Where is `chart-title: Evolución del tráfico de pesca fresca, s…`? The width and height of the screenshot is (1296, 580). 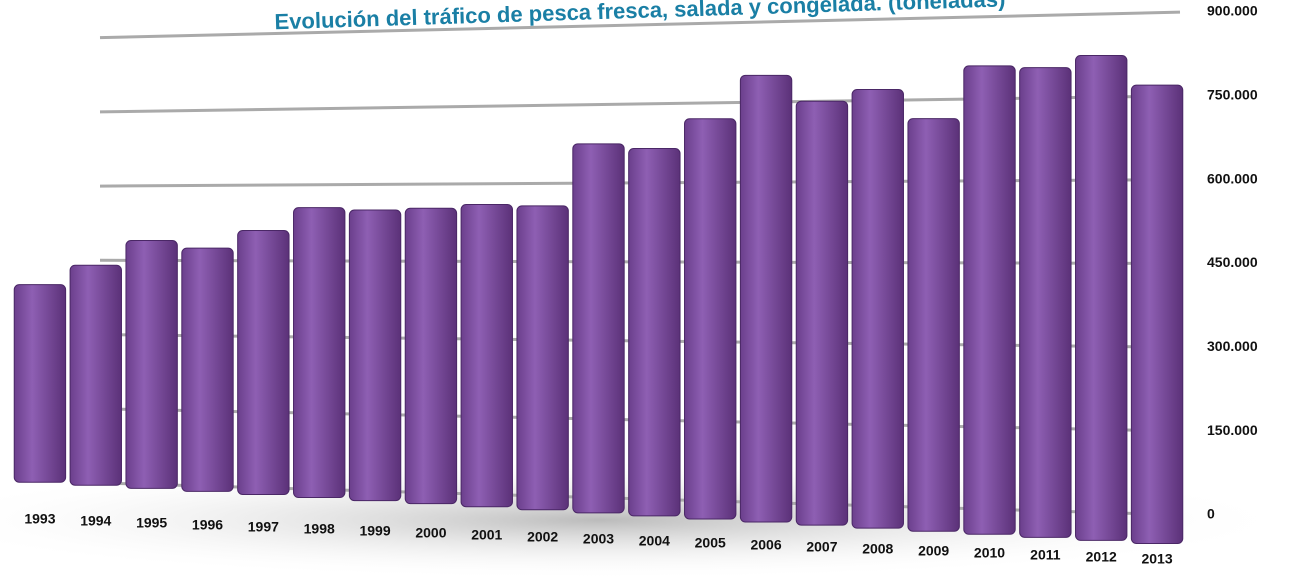 chart-title: Evolución del tráfico de pesca fresca, s… is located at coordinates (640, 17).